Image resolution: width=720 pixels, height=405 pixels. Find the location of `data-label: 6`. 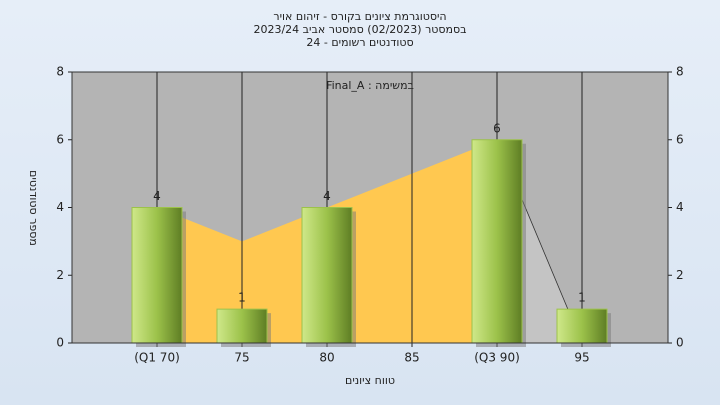

data-label: 6 is located at coordinates (497, 128).